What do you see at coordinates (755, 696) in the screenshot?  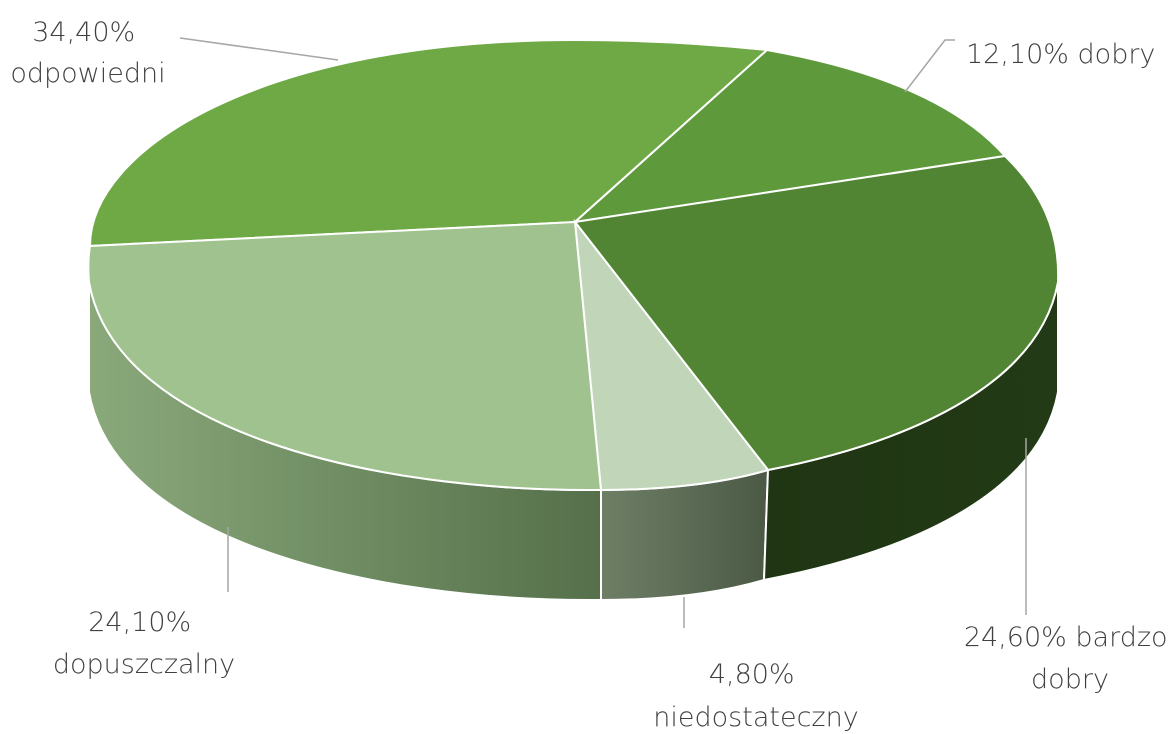 I see `data-label-niedostateczny: 4,80% niedostateczny` at bounding box center [755, 696].